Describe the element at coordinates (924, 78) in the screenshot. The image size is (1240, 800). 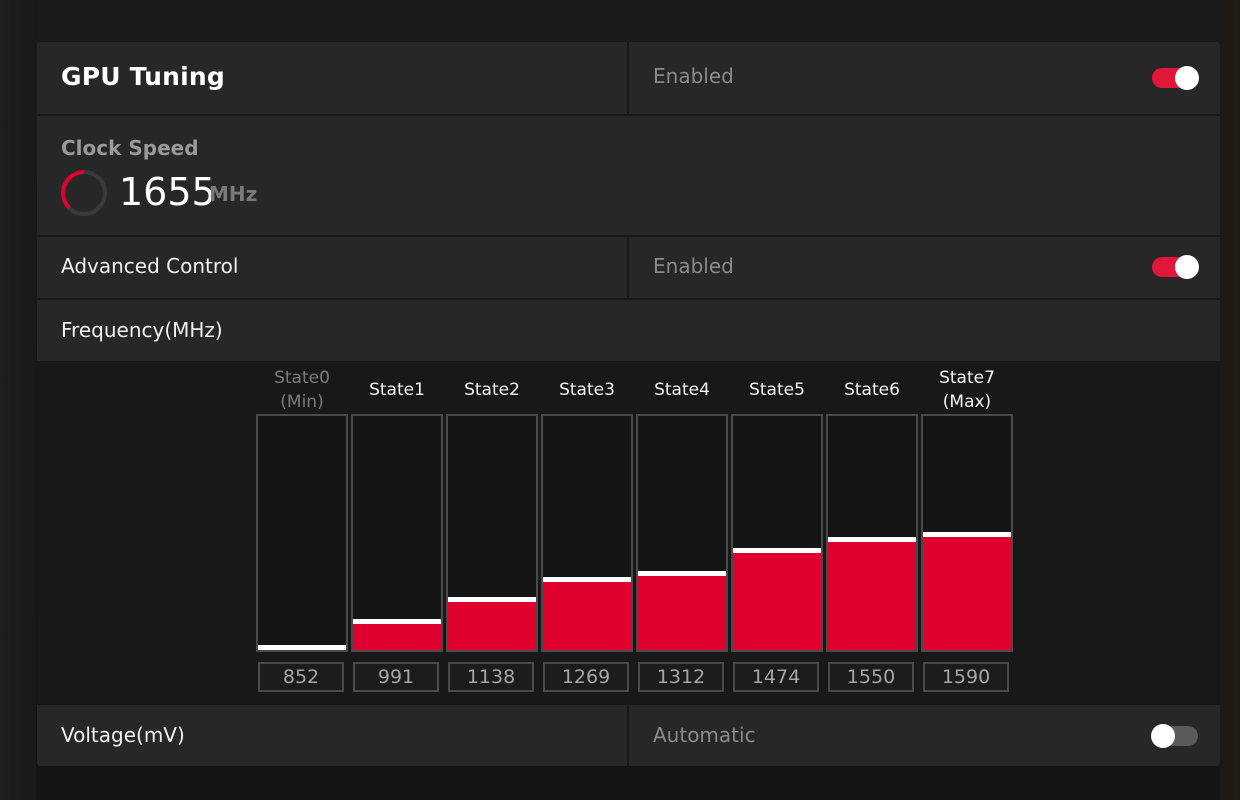
I see `gpu-tuning-status-cell: Enabled` at that location.